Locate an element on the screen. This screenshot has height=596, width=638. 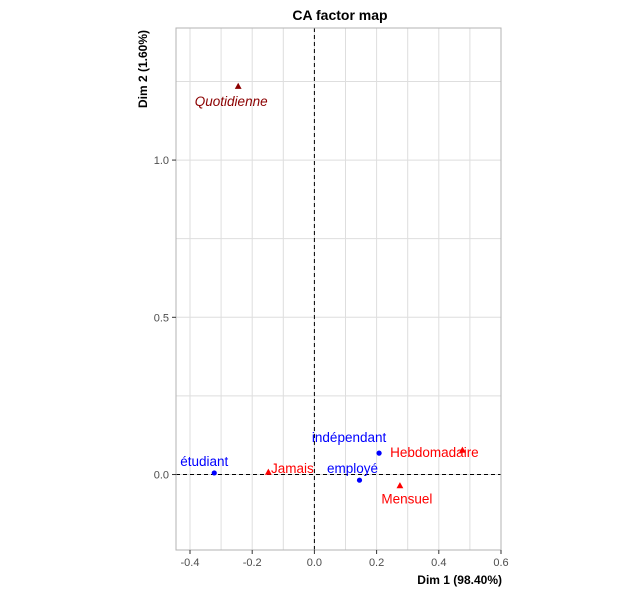
point-label: Quotidienne is located at coordinates (231, 101).